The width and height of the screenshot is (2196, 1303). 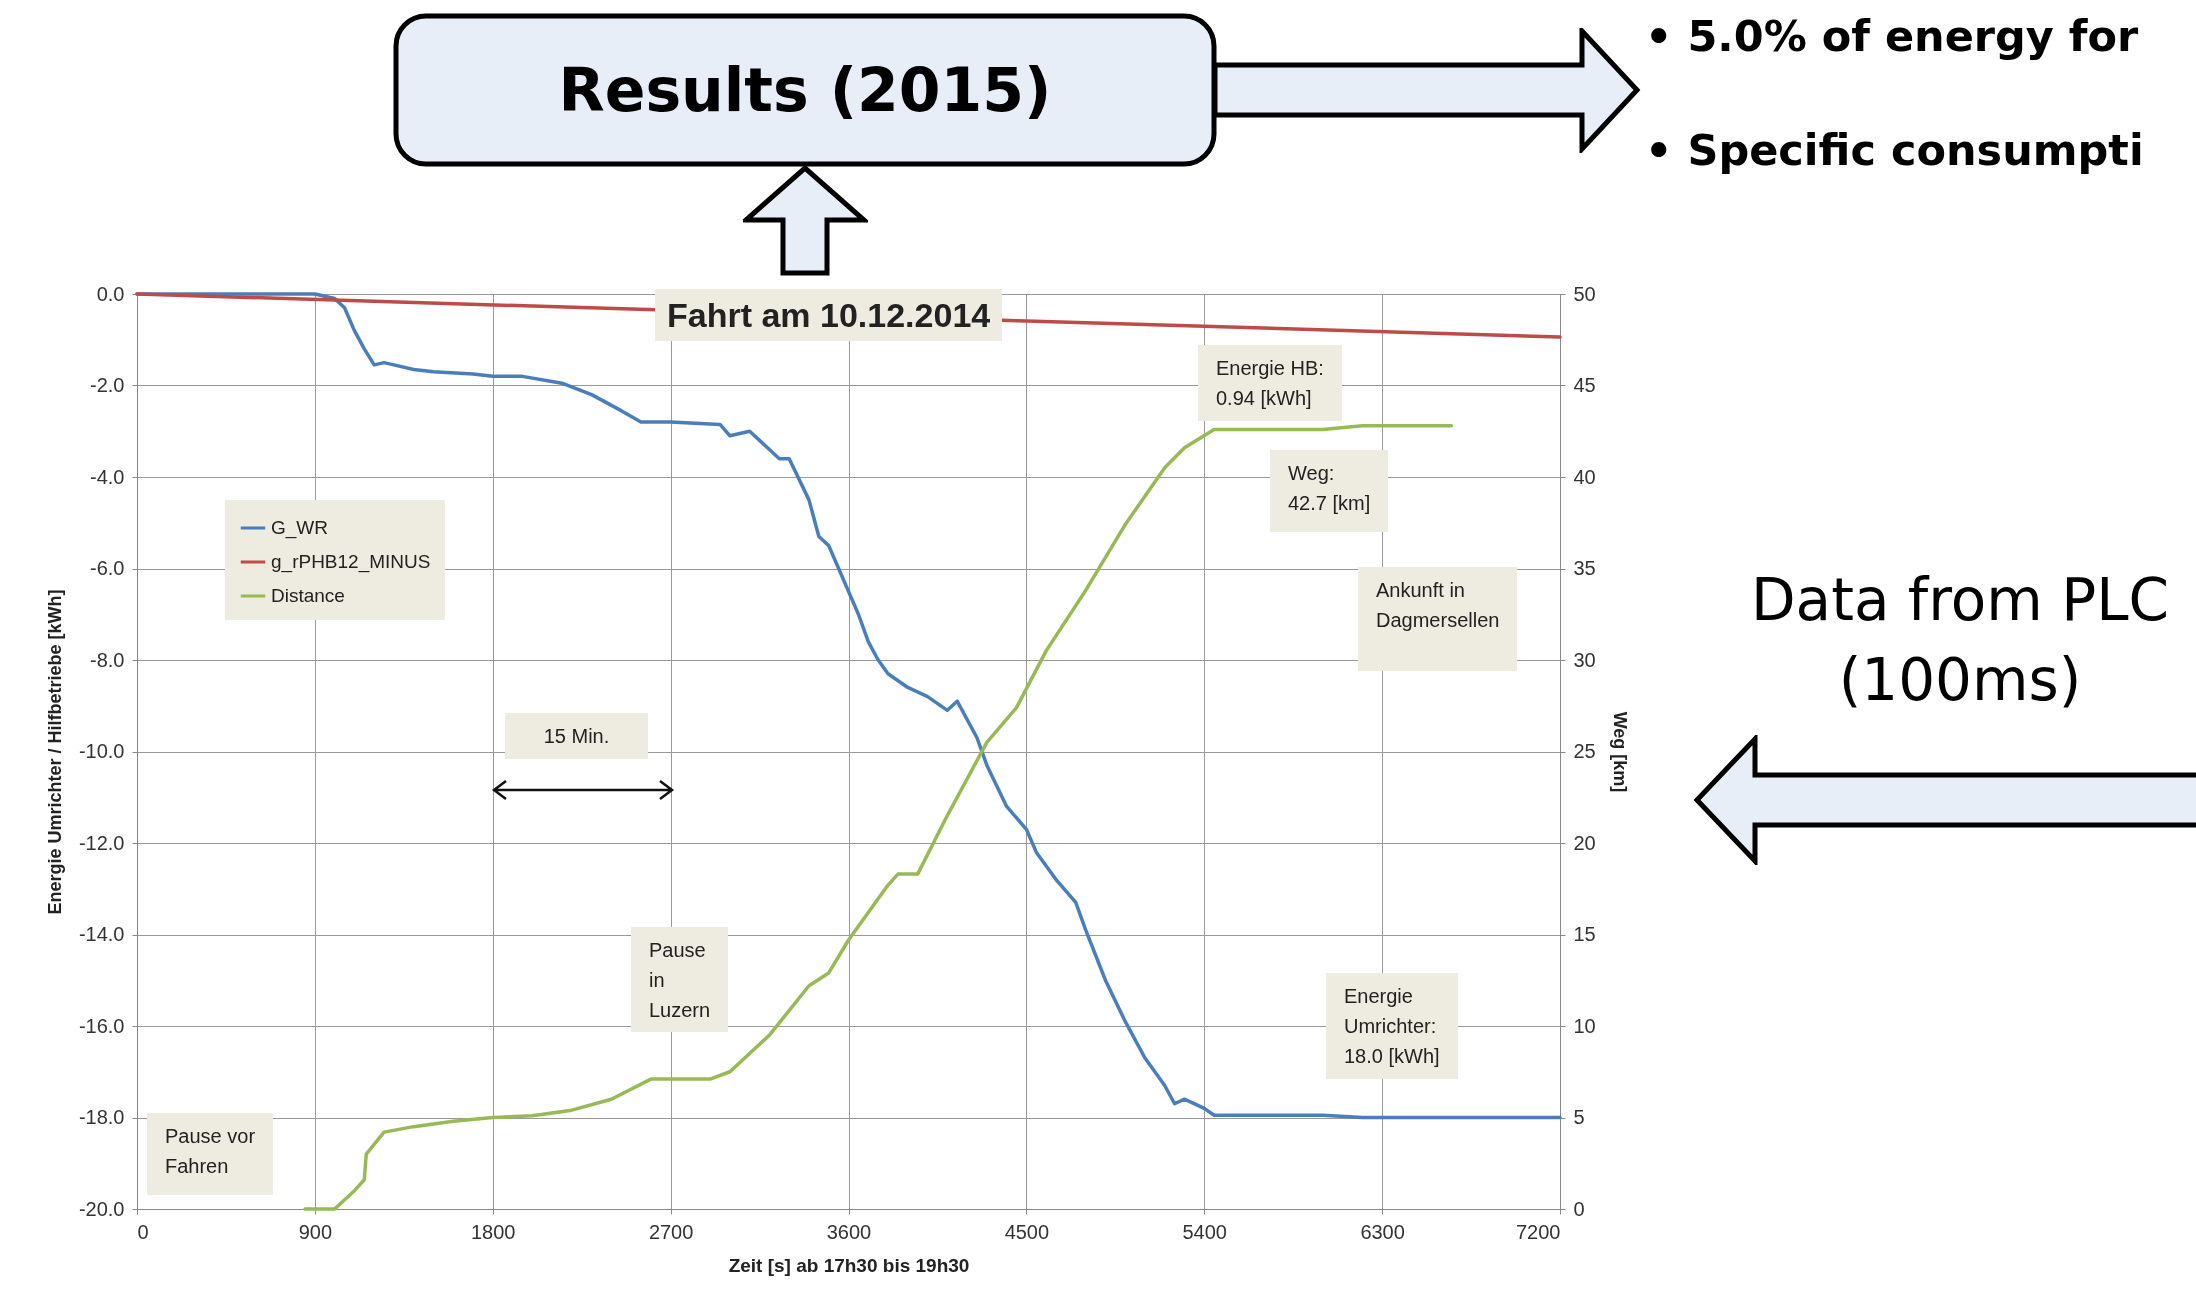 What do you see at coordinates (101, 934) in the screenshot?
I see `y-tick-label: -14.0` at bounding box center [101, 934].